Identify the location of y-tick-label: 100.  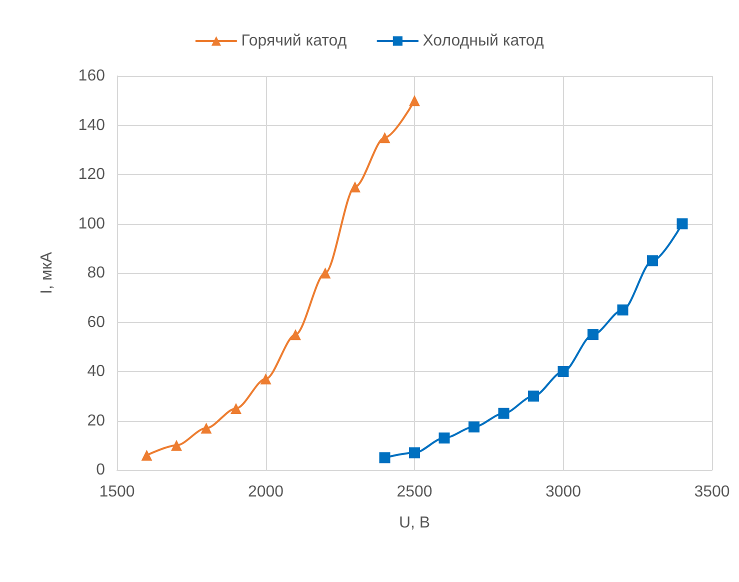
(92, 223).